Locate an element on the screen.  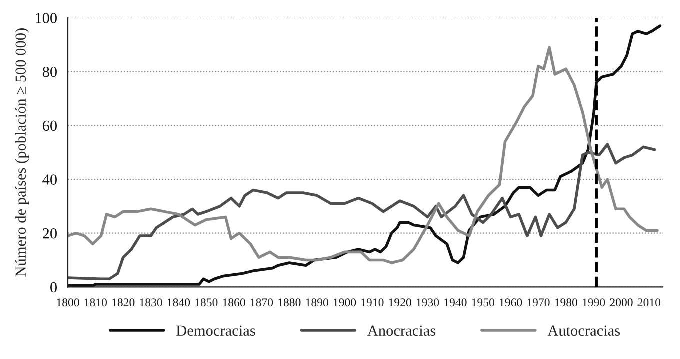
x-tick-label: 1810 is located at coordinates (96, 302).